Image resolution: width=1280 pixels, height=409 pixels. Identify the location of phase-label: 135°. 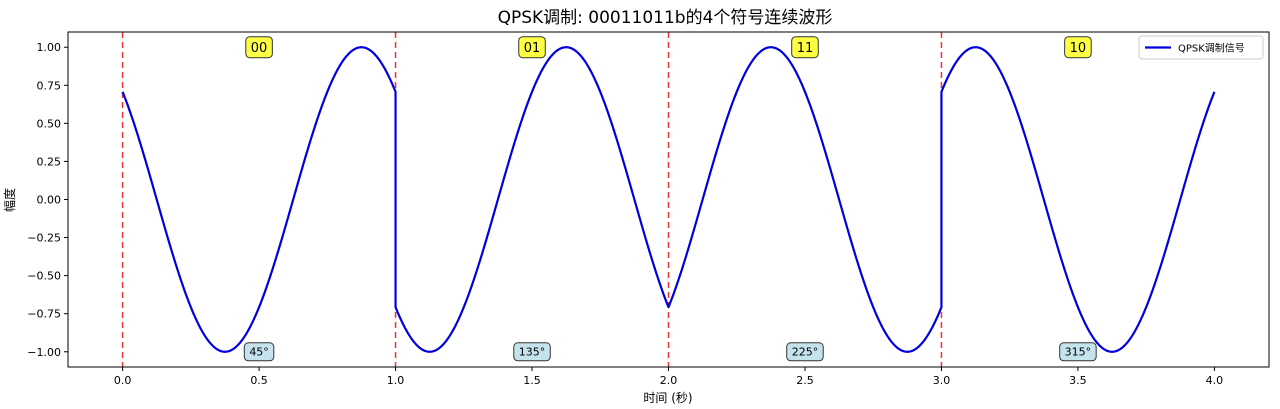
(532, 352).